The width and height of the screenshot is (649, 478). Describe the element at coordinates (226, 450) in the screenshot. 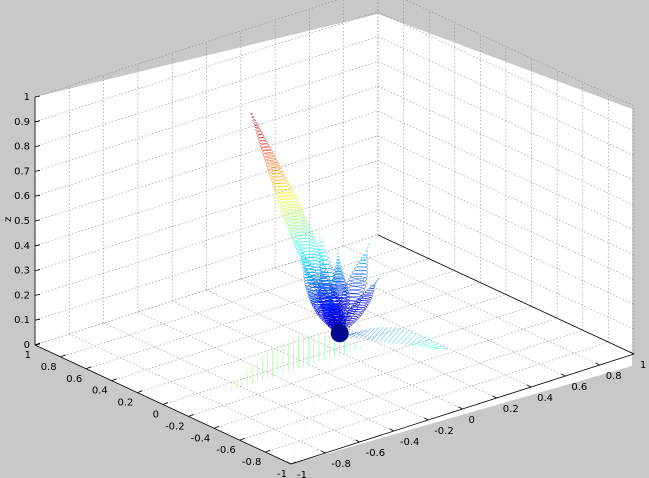

I see `y-tick-label: -0.6` at that location.